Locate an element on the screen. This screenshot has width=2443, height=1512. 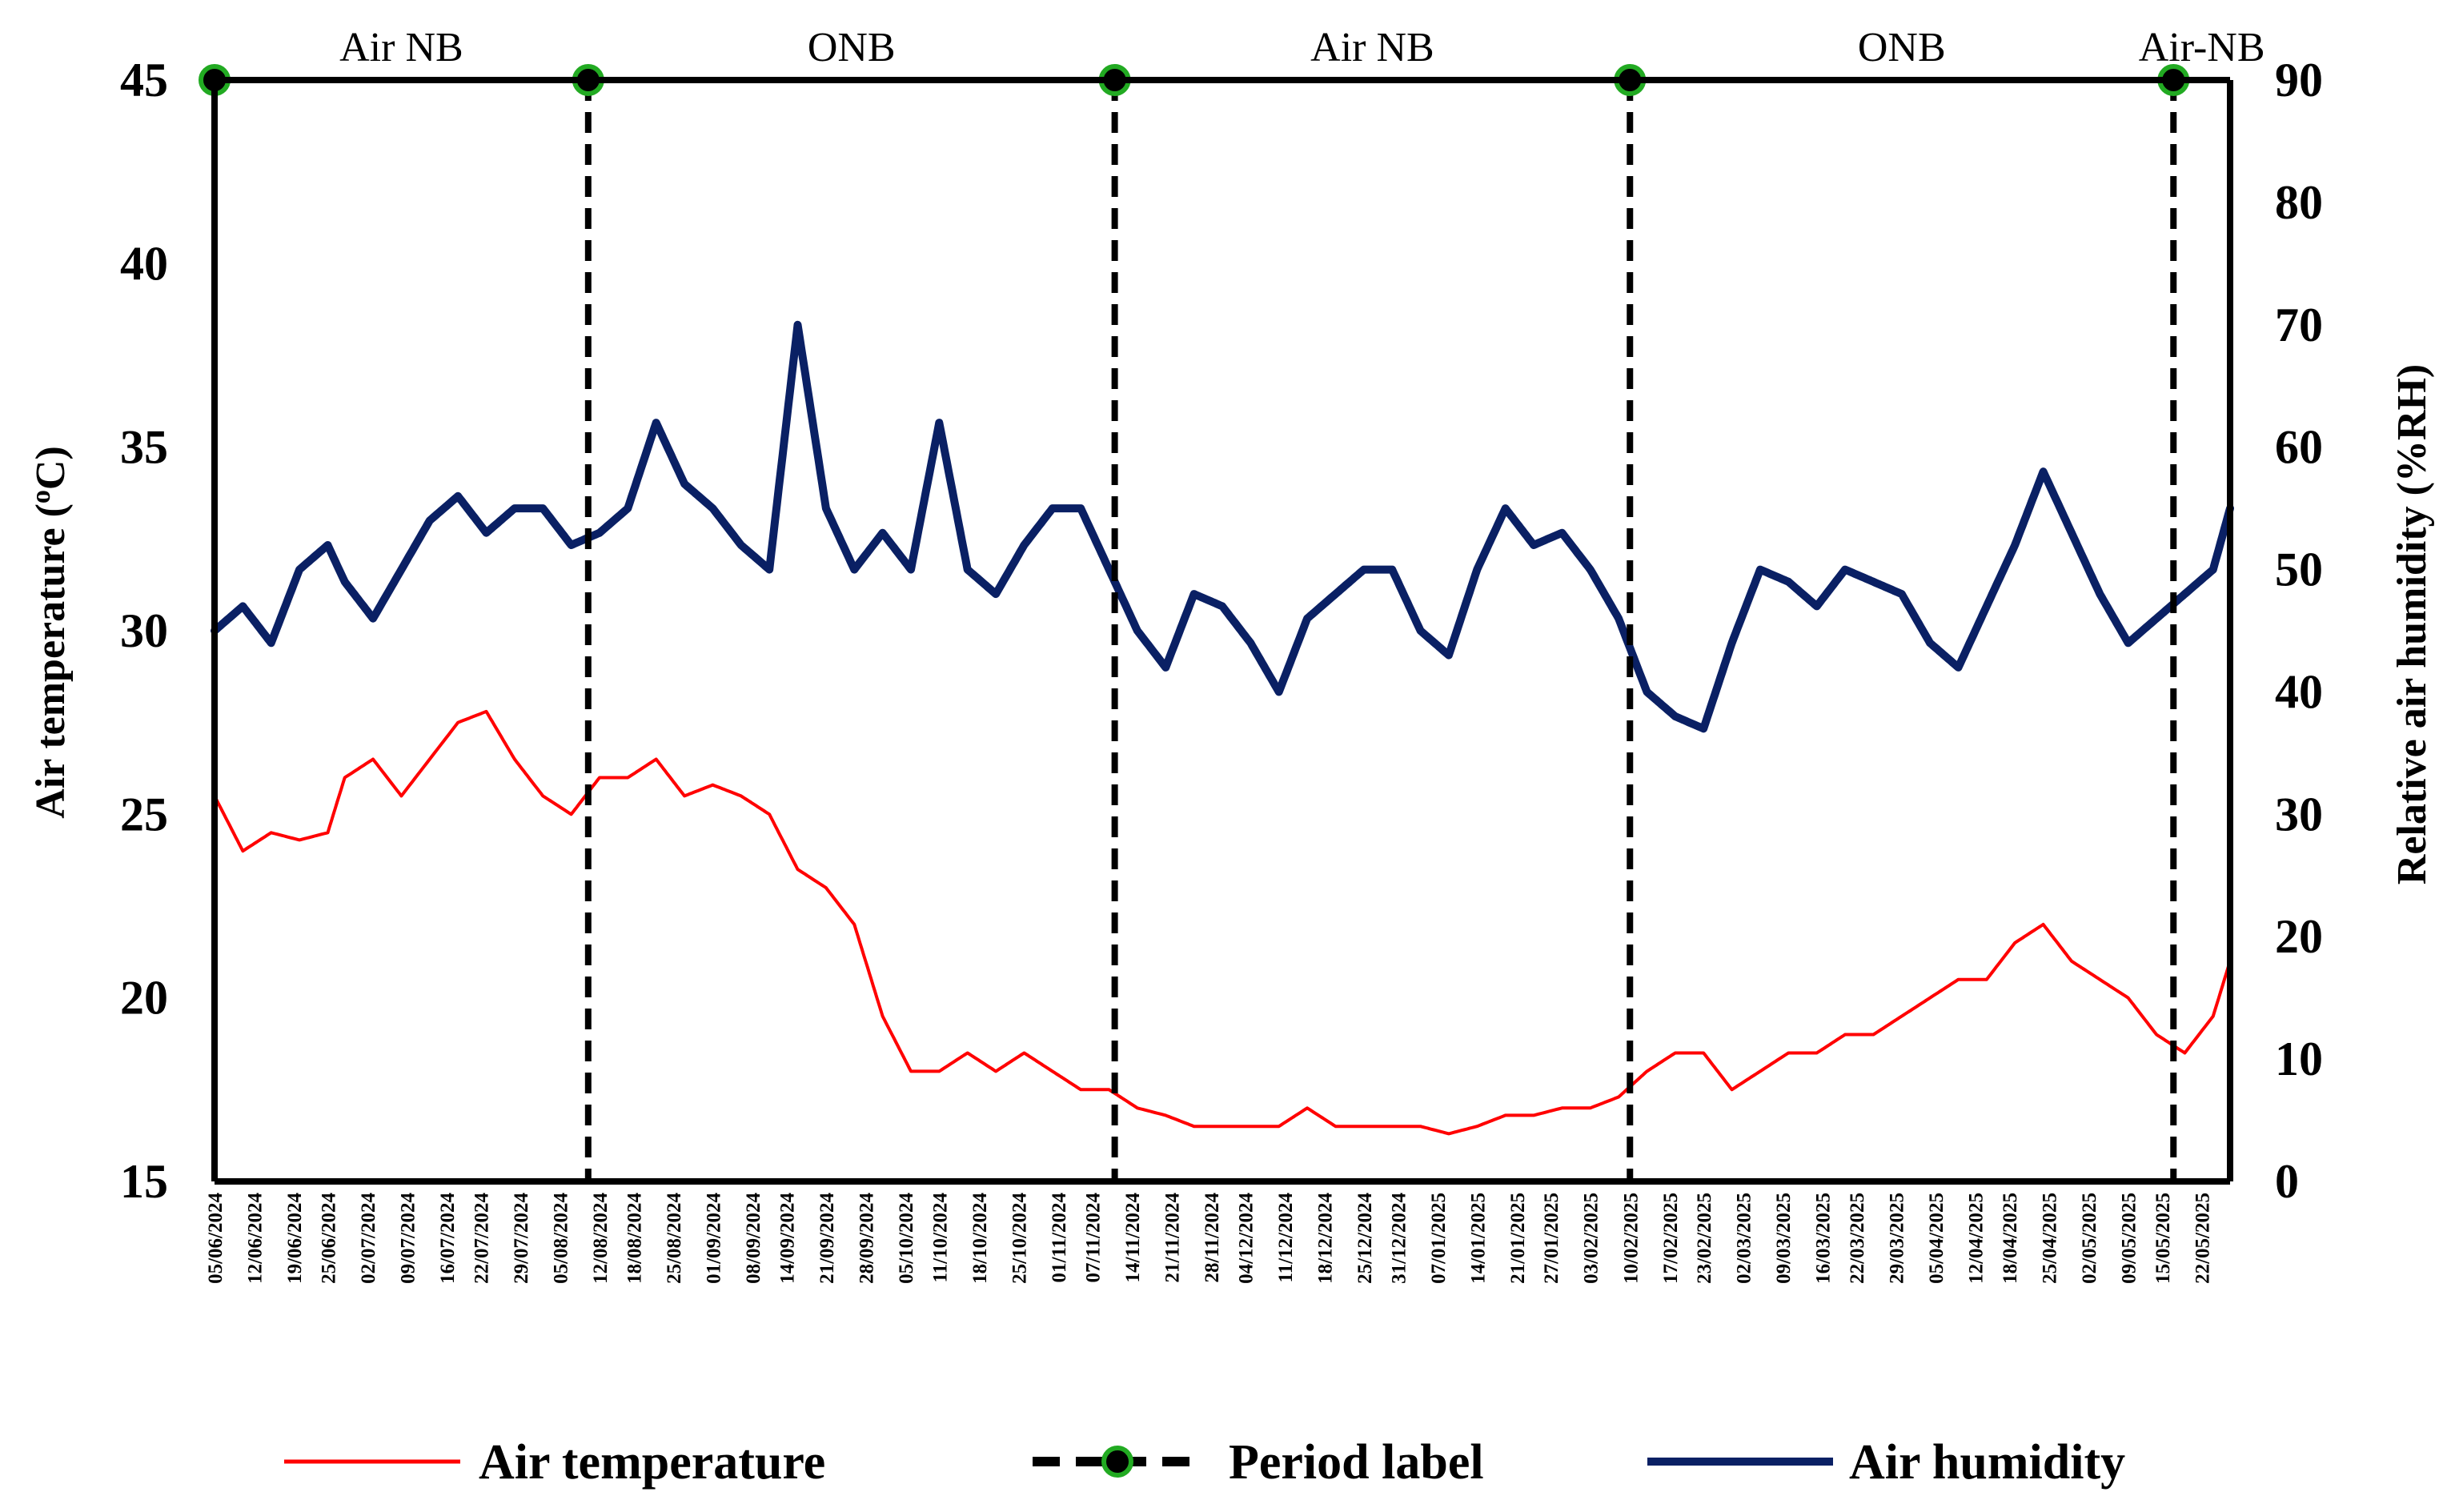
x-tick-label: 05/06/2024 is located at coordinates (216, 1238).